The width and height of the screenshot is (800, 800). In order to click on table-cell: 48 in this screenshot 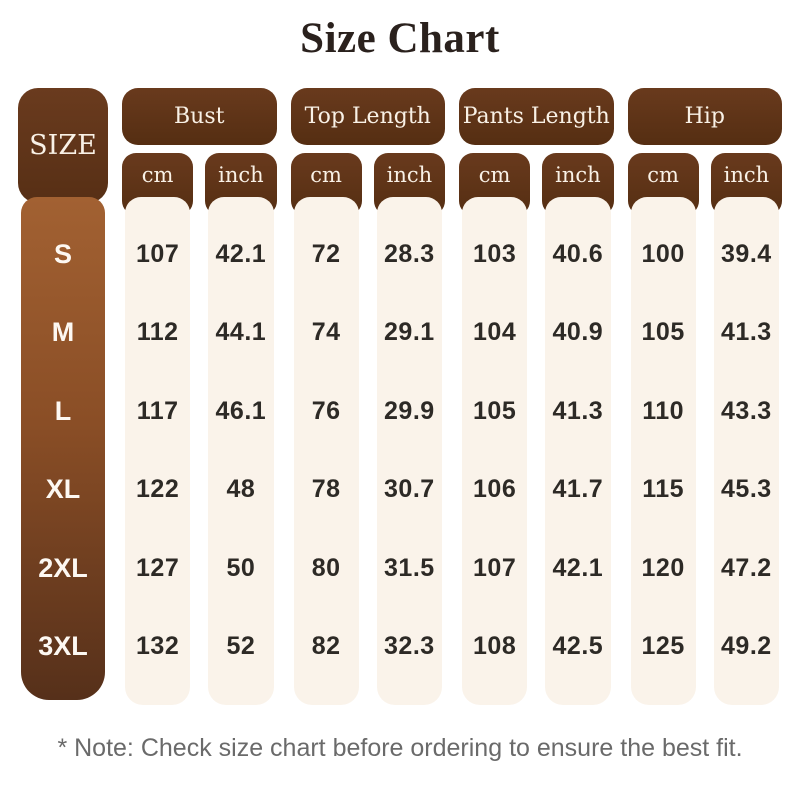, I will do `click(241, 489)`.